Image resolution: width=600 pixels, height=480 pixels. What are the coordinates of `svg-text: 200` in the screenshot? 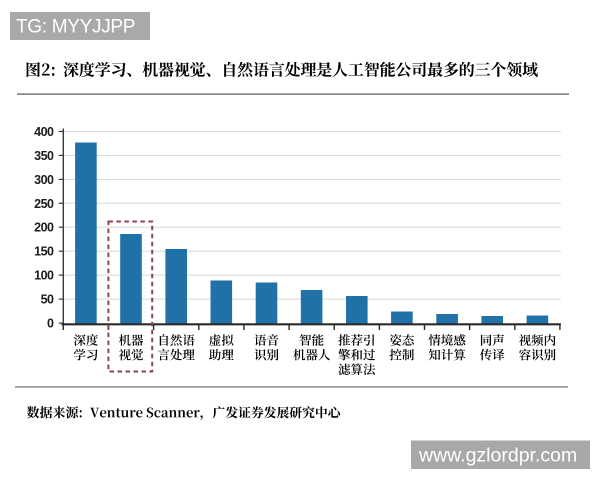 It's located at (44, 228).